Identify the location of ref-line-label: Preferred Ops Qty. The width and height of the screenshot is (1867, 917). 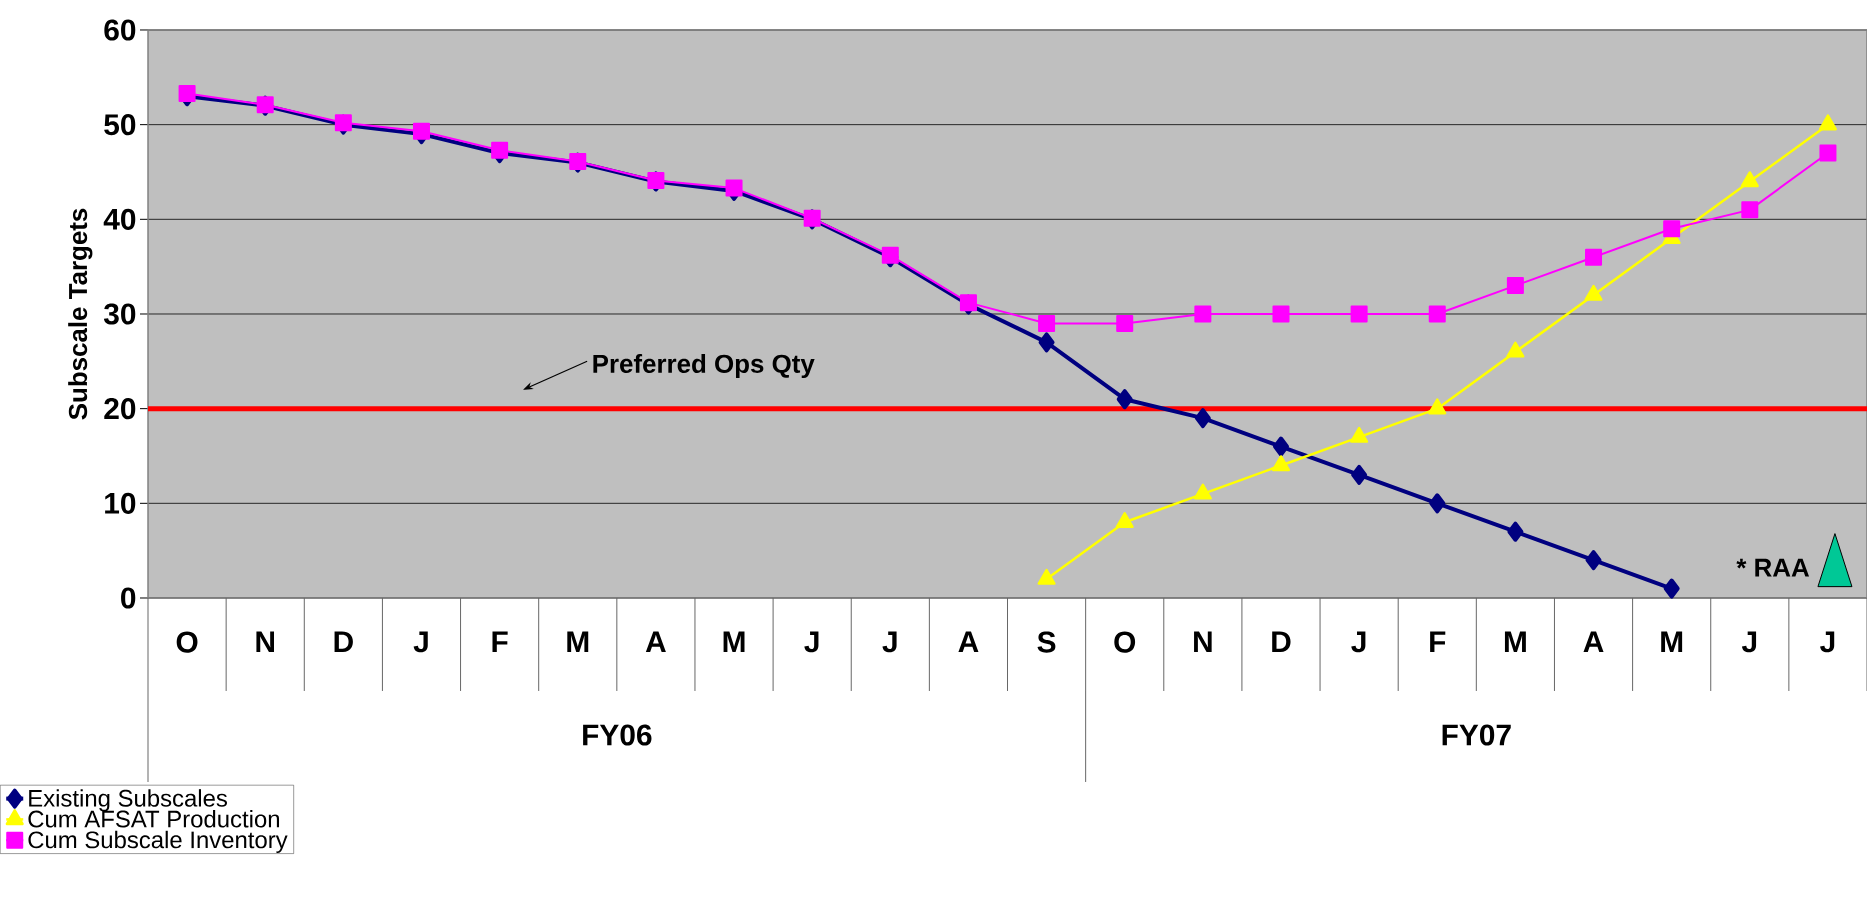
(704, 366).